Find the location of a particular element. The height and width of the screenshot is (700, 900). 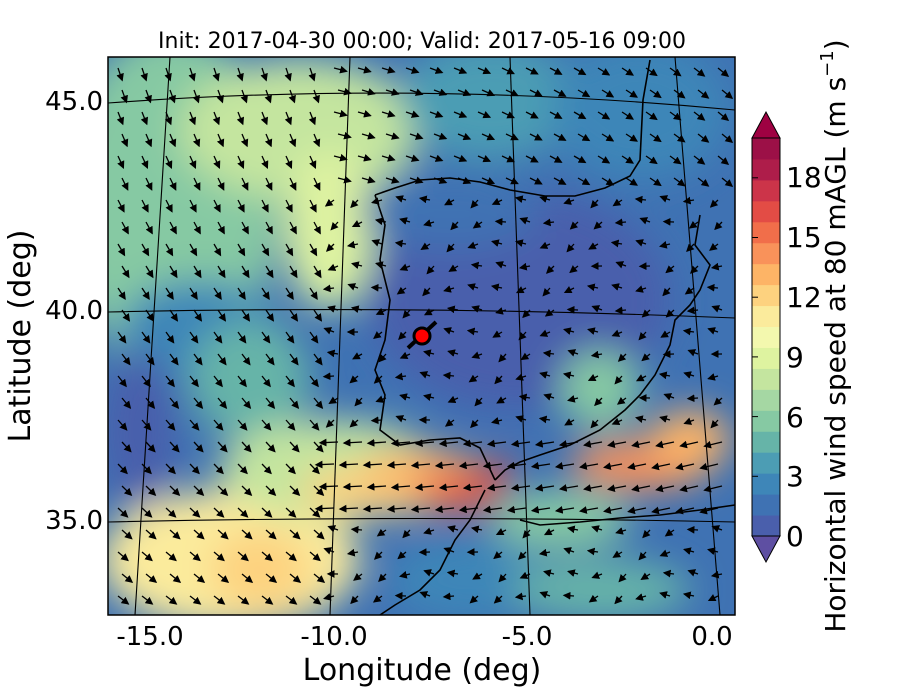

colorbar-tick-label: 12 is located at coordinates (804, 297).